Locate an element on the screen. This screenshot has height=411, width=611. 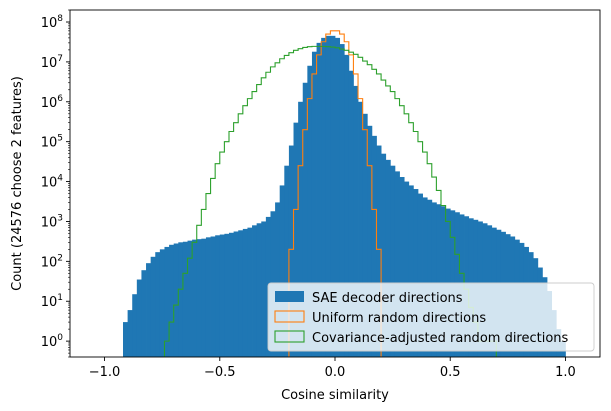
series-uniform-random-directions-step-line is located at coordinates (335, 193).